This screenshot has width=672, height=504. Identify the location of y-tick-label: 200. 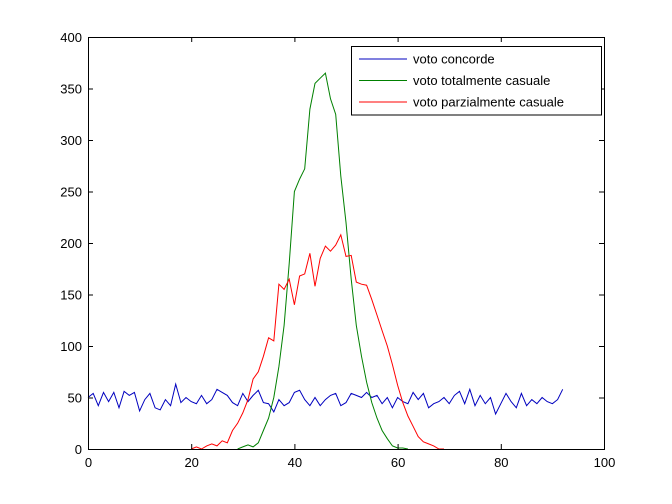
(71, 243).